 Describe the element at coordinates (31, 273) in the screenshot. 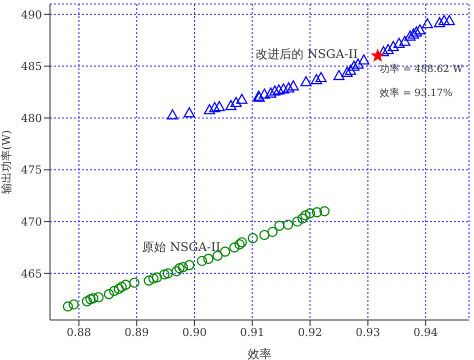

I see `y-tick-label: 465` at that location.